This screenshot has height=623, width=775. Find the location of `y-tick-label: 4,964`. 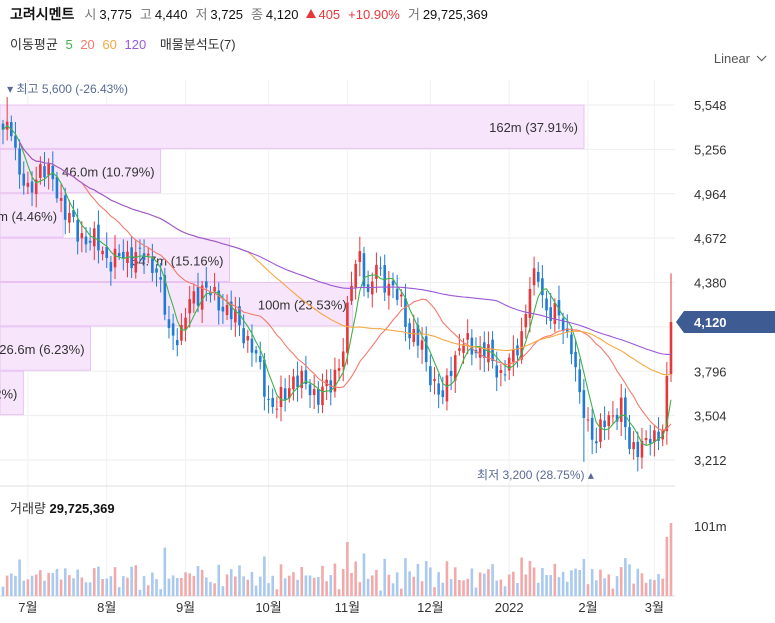

y-tick-label: 4,964 is located at coordinates (710, 194).